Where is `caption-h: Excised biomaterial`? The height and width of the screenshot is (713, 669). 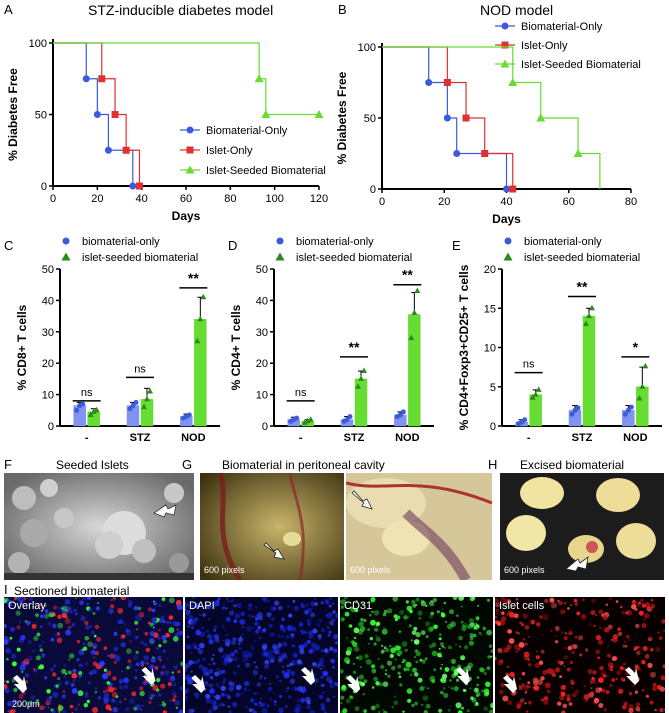 caption-h: Excised biomaterial is located at coordinates (572, 465).